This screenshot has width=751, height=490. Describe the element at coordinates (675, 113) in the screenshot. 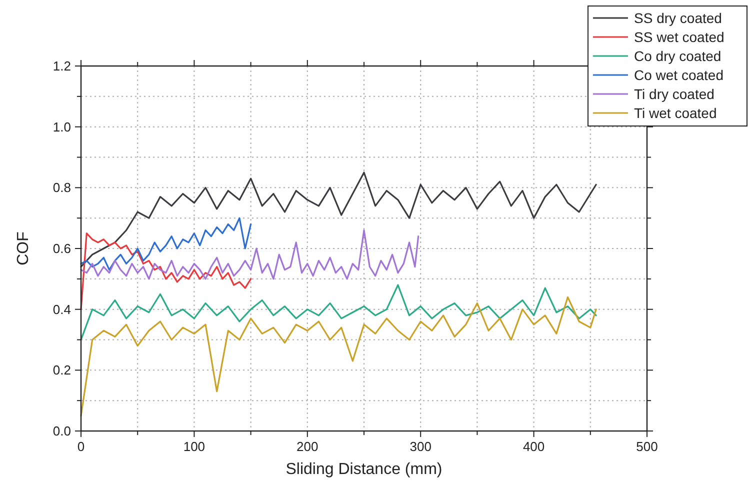

I see `legend-label: Ti wet coated` at that location.